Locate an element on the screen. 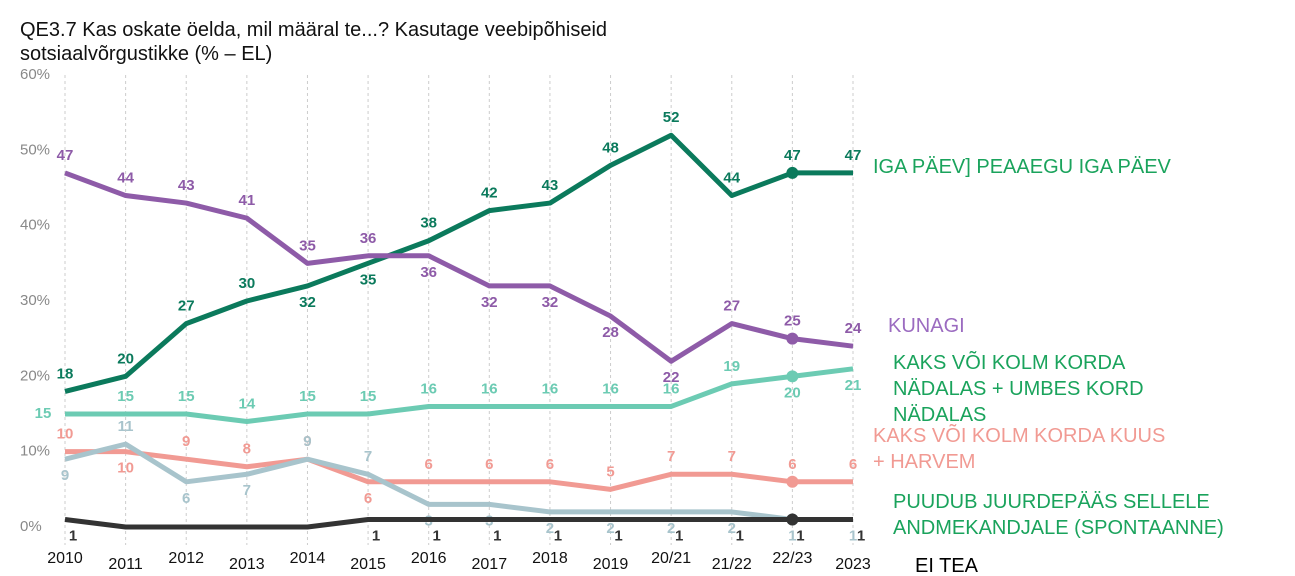 This screenshot has height=576, width=1295. data-label: 42 is located at coordinates (489, 193).